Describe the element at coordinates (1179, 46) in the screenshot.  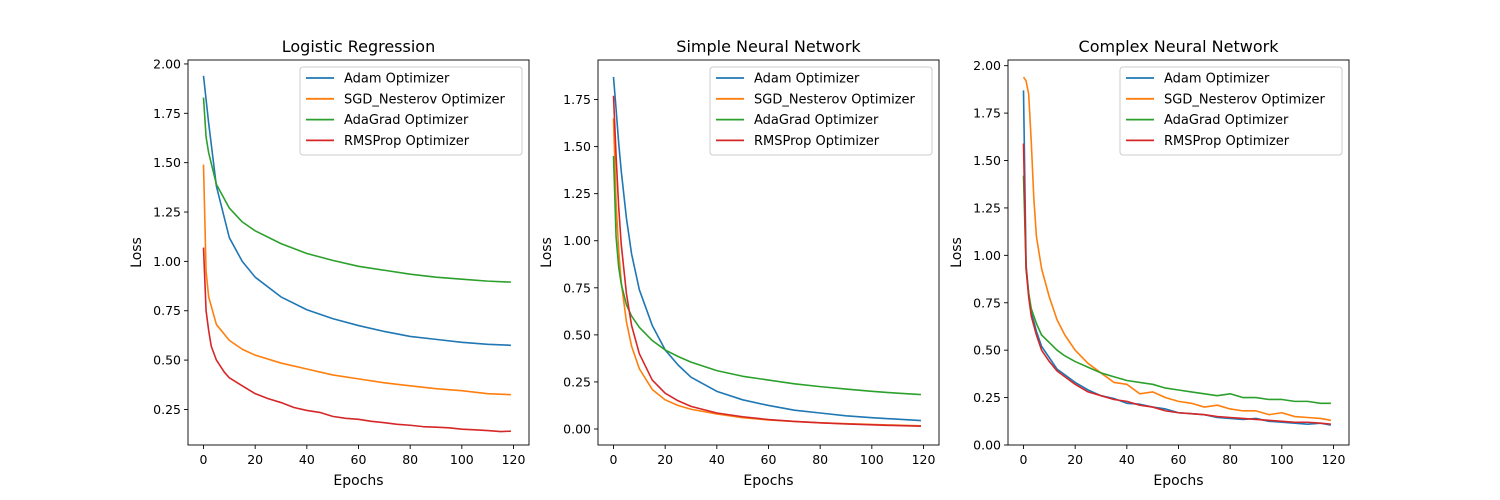
I see `chart-title: Complex Neural Network` at that location.